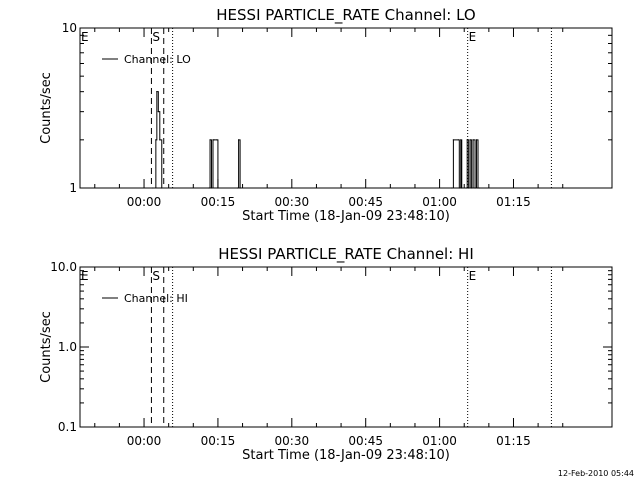  What do you see at coordinates (345, 15) in the screenshot?
I see `chart-title: HESSI PARTICLE_RATE Channel: LO` at bounding box center [345, 15].